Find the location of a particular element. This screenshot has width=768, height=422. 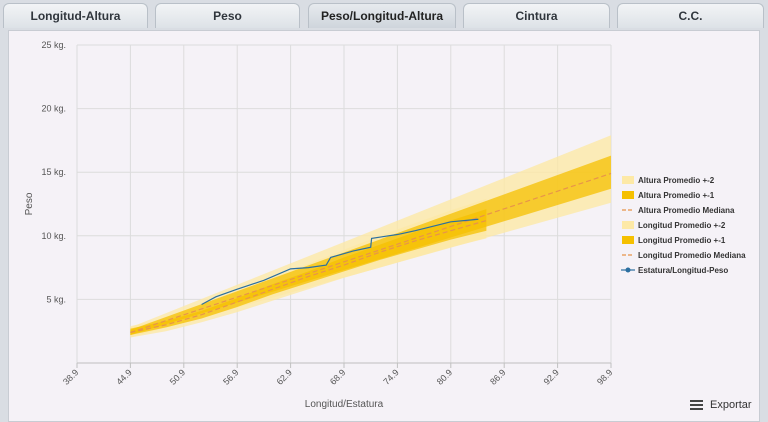

x-tick-label: 44.9 is located at coordinates (123, 376).